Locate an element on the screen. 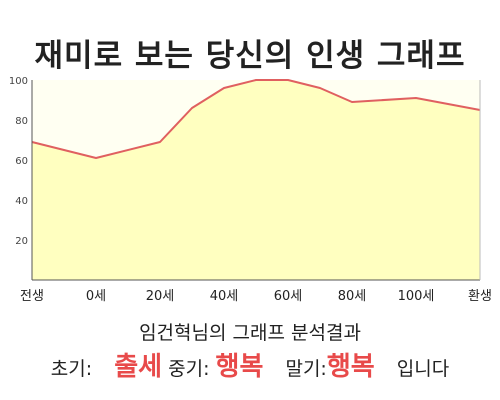 The width and height of the screenshot is (500, 400). y-tick-label: 60 is located at coordinates (21, 161).